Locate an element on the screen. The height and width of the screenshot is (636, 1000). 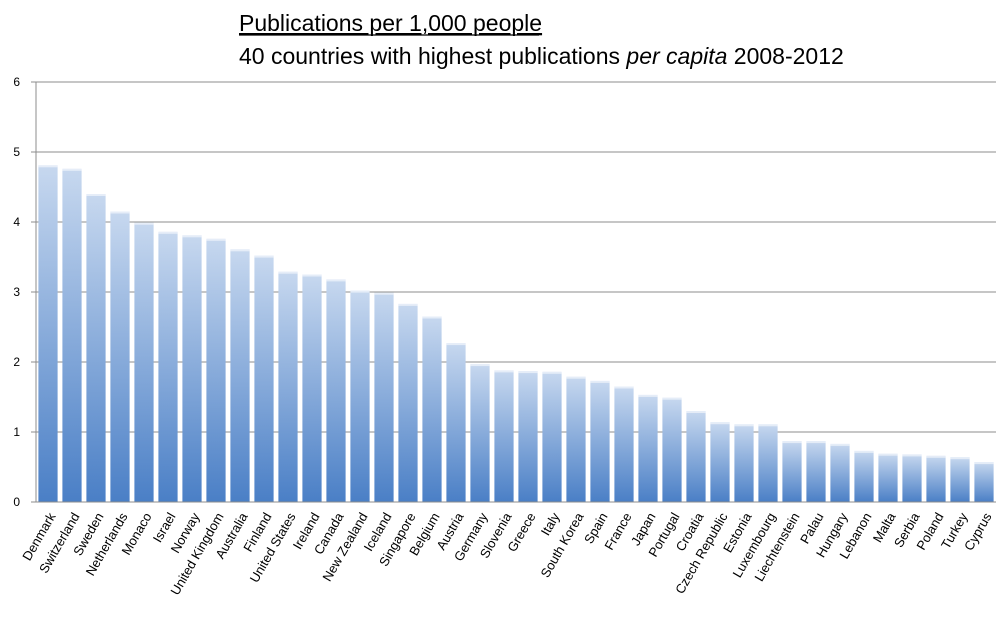
chart-title: Publications per 1,000 people is located at coordinates (390, 23).